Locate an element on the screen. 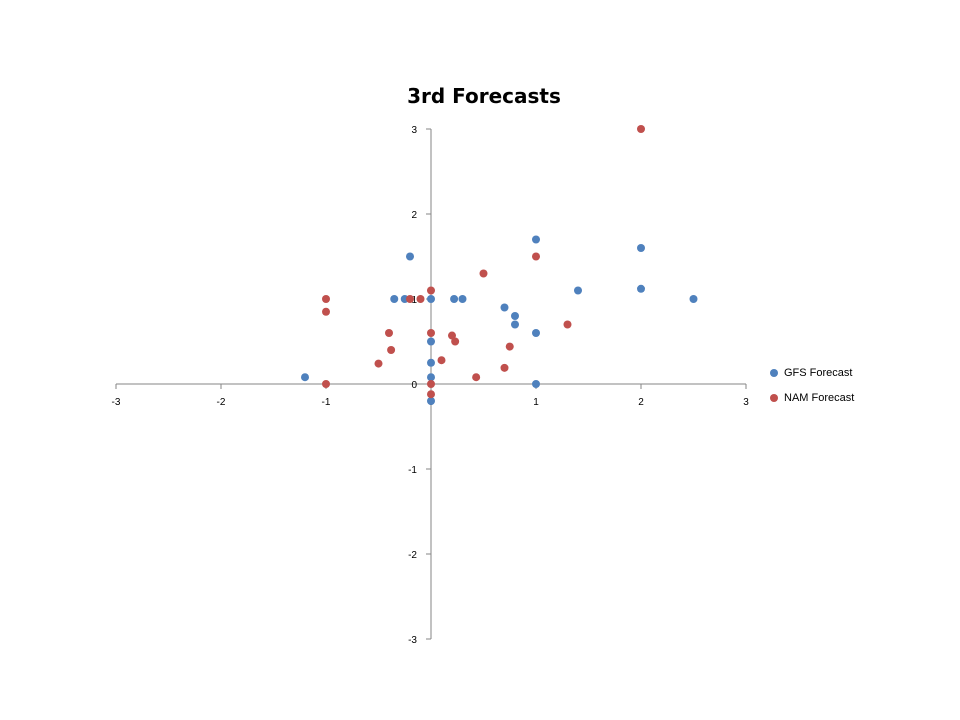 Image resolution: width=960 pixels, height=720 pixels. legend-item-gfs: GFS Forecast is located at coordinates (812, 373).